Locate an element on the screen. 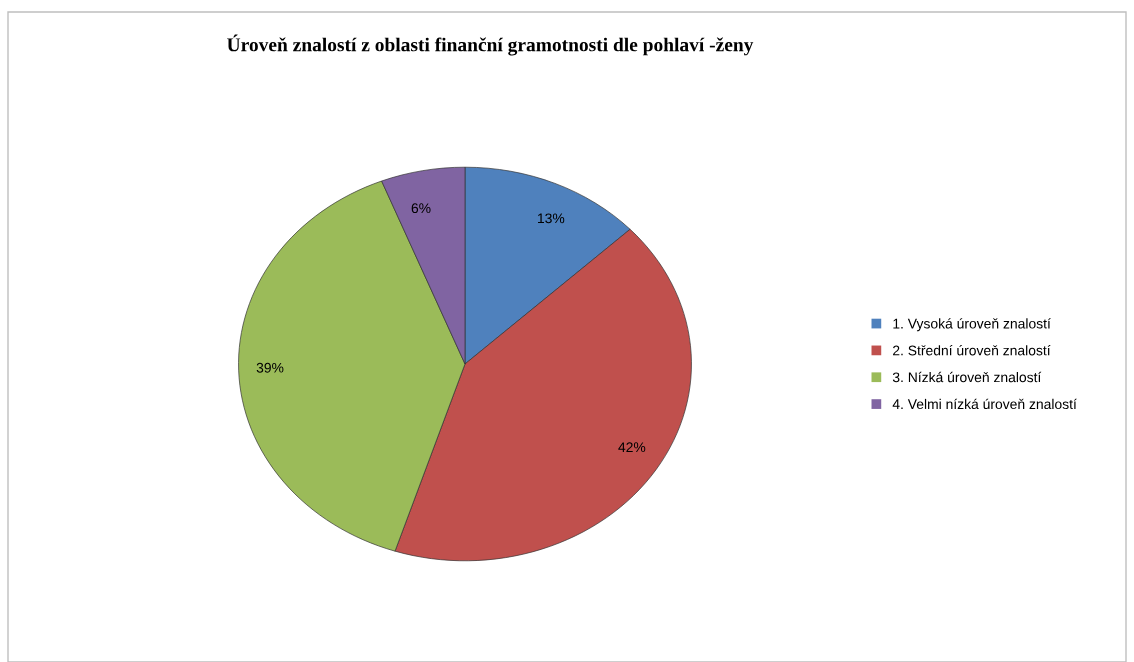 The width and height of the screenshot is (1134, 662). chart-title: Úroveň znalostí z oblasti finanční gramotnosti dle pohlaví -ženy is located at coordinates (490, 45).